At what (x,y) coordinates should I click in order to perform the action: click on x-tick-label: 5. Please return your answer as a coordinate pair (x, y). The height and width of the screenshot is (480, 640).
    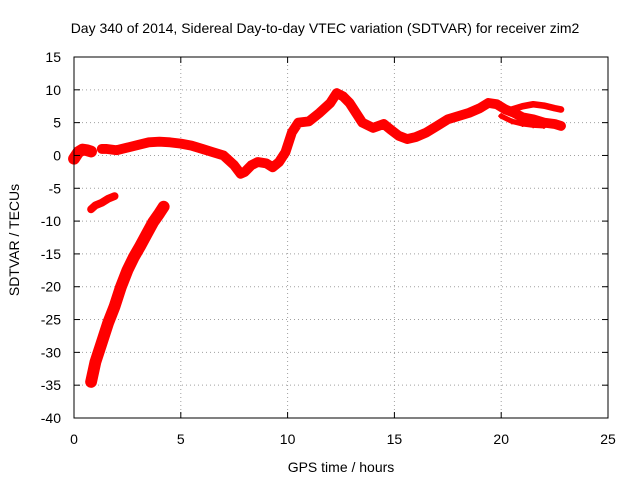
    Looking at the image, I should click on (181, 439).